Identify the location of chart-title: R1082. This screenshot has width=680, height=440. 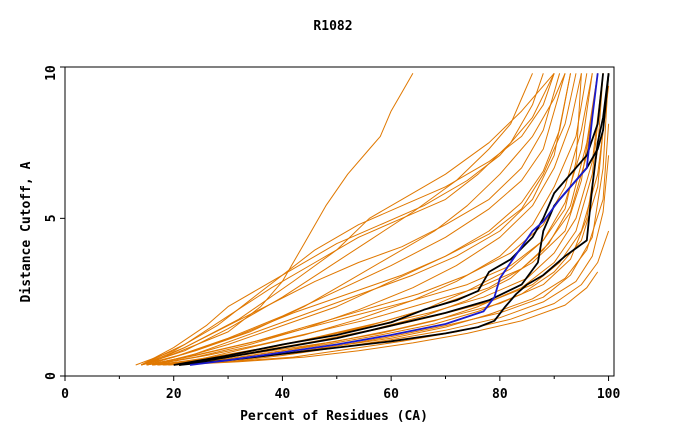
(332, 26).